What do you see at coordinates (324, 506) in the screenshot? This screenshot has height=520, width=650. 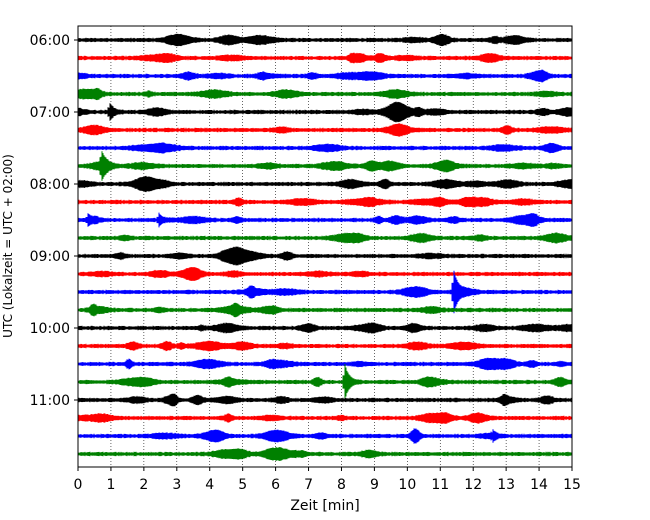 I see `x-axis-label: Zeit [min]` at bounding box center [324, 506].